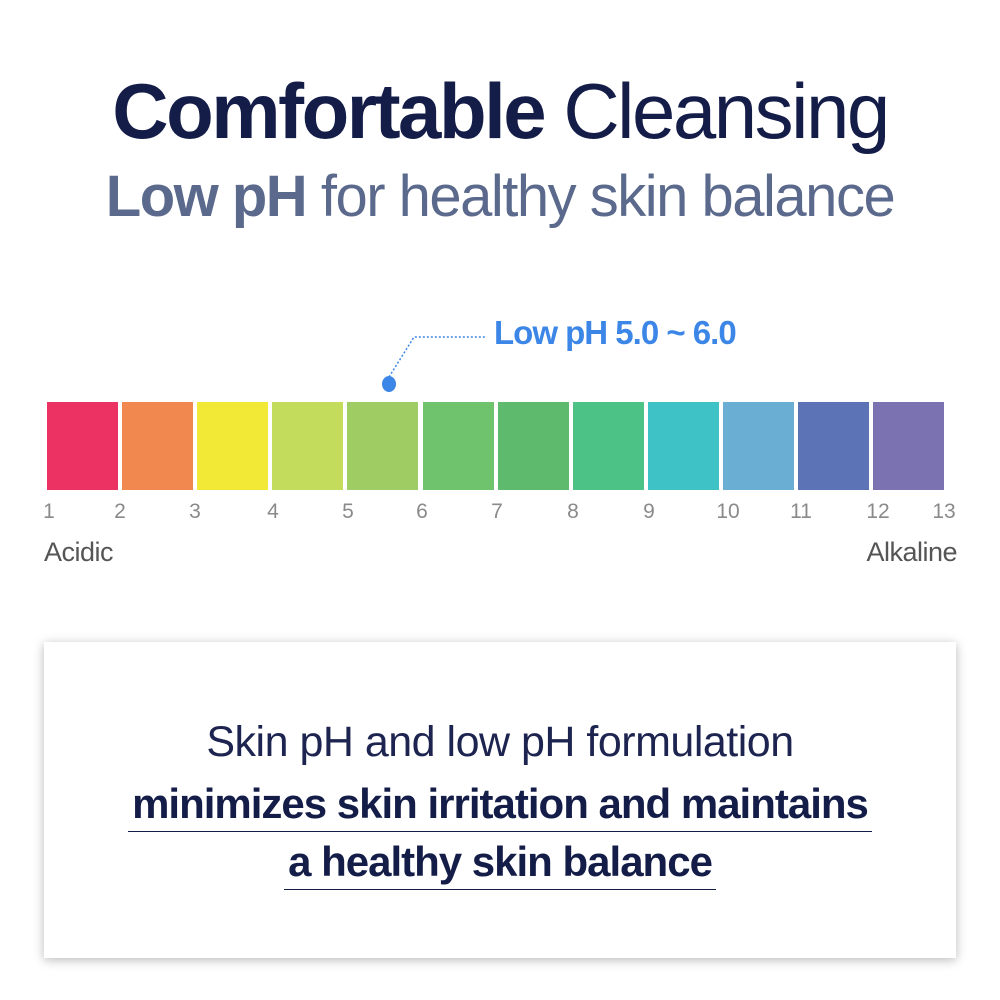  What do you see at coordinates (348, 511) in the screenshot?
I see `ph-tick-label: 5` at bounding box center [348, 511].